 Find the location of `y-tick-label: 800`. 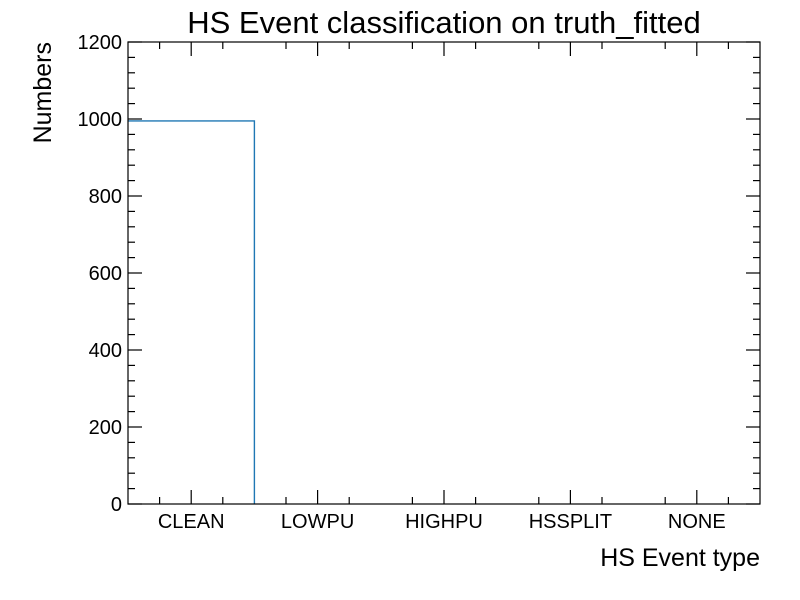

y-tick-label: 800 is located at coordinates (105, 197).